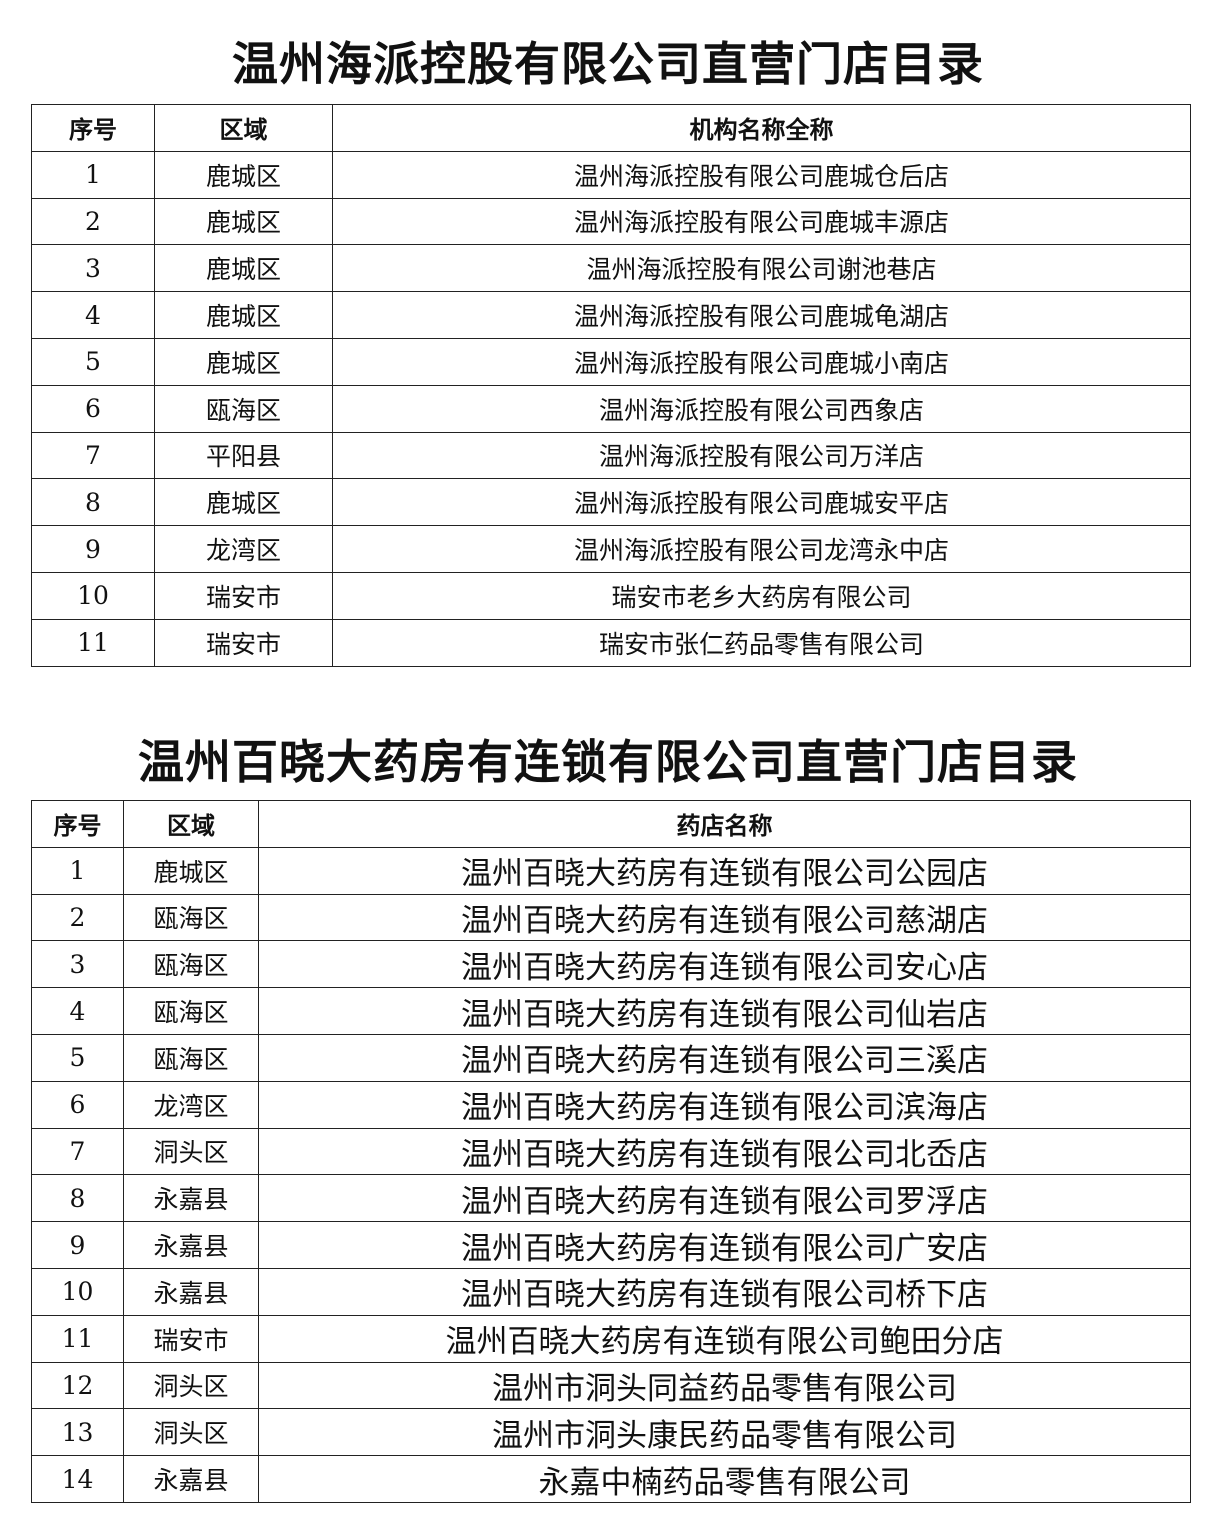 The height and width of the screenshot is (1529, 1216). Describe the element at coordinates (724, 1479) in the screenshot. I see `row-store-name: 永嘉中楠药品零售有限公司` at that location.